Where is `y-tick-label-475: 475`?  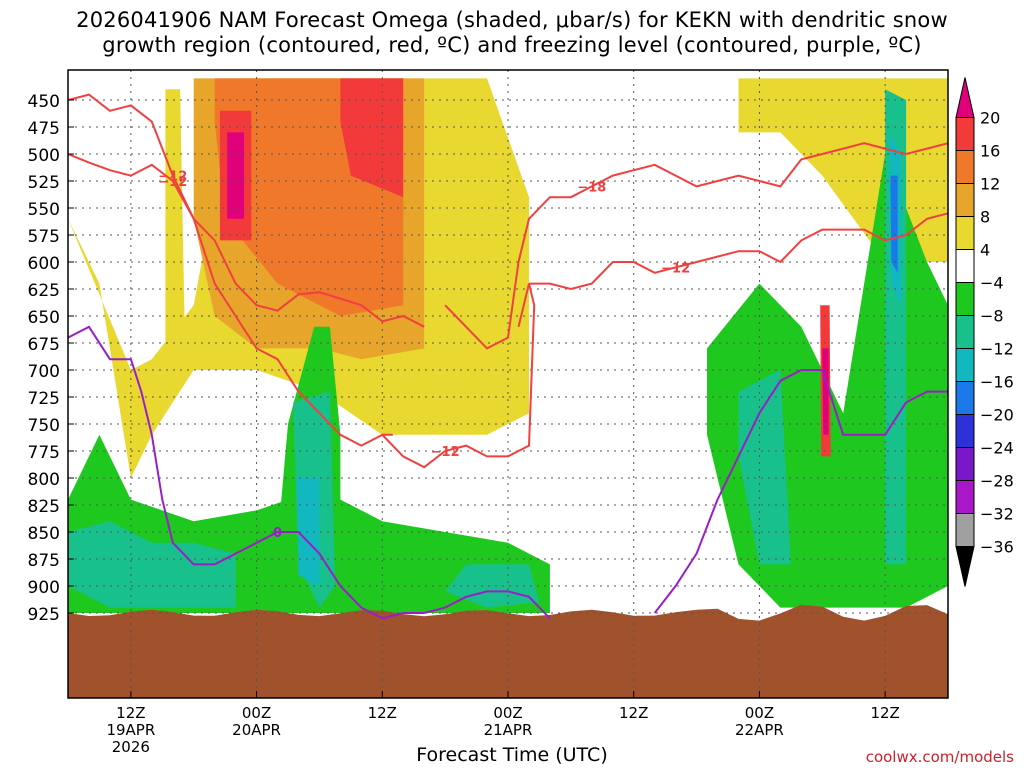 y-tick-label-475: 475 is located at coordinates (44, 129).